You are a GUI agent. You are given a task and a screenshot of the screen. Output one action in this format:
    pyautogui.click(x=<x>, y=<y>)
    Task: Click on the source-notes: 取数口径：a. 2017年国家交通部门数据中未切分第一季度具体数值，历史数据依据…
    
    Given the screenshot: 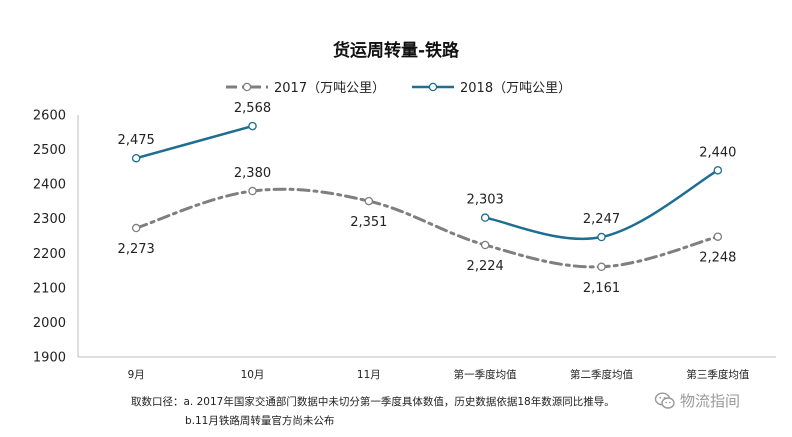 What is the action you would take?
    pyautogui.click(x=373, y=412)
    